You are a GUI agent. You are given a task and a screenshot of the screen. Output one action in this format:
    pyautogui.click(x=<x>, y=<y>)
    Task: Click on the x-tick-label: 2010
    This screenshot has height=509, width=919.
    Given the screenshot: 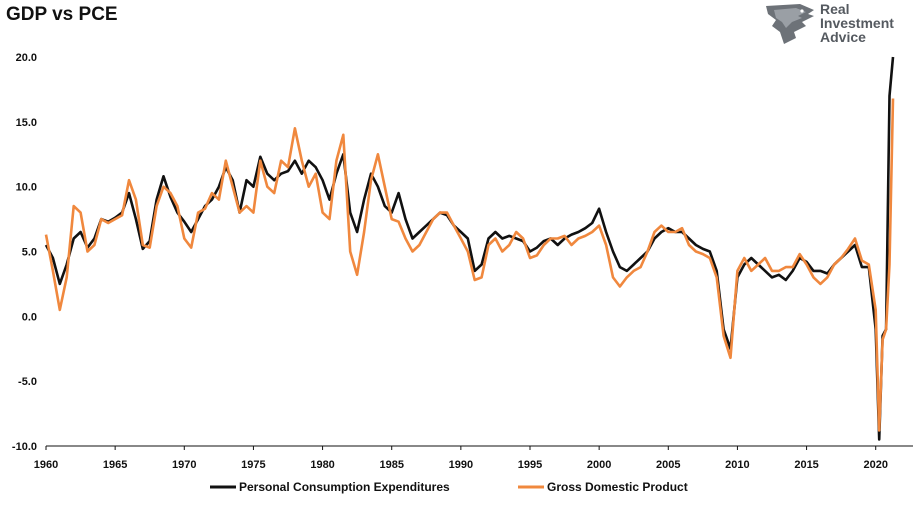 What is the action you would take?
    pyautogui.click(x=737, y=465)
    